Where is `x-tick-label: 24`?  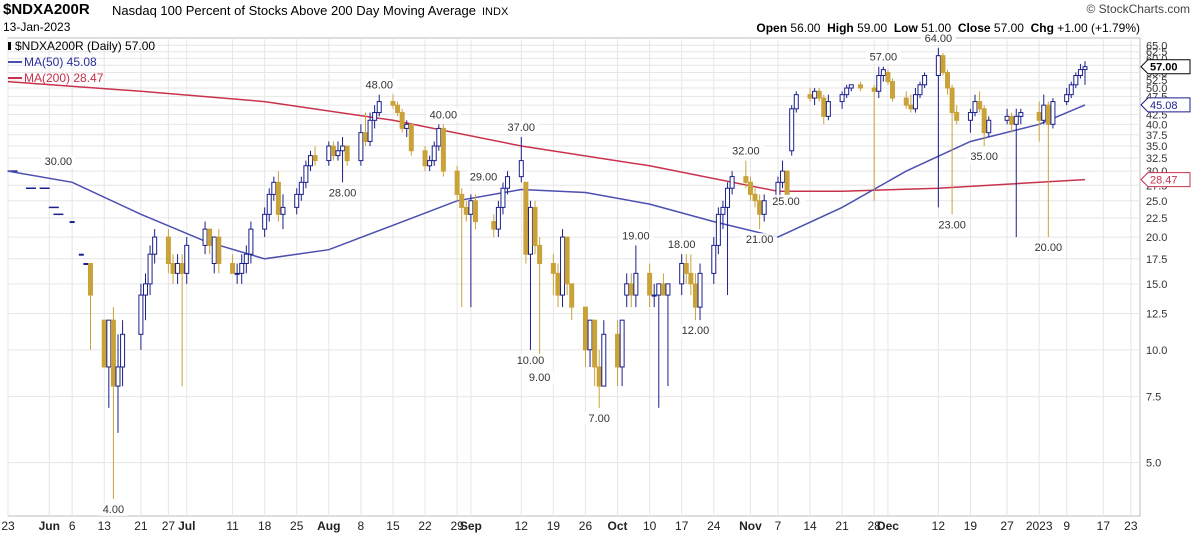 x-tick-label: 24 is located at coordinates (714, 526).